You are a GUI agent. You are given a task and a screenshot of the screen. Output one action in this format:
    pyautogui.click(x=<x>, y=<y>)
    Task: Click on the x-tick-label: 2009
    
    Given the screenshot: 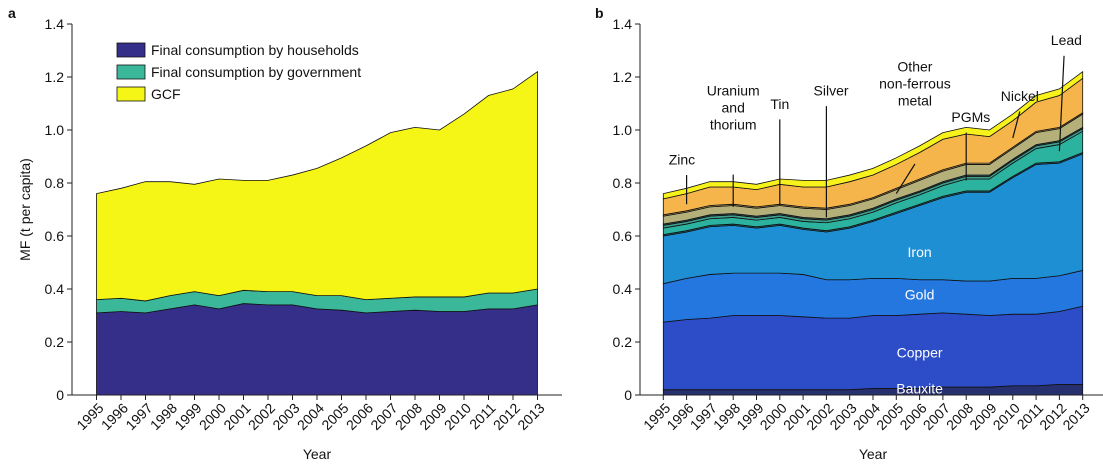 What is the action you would take?
    pyautogui.click(x=432, y=416)
    